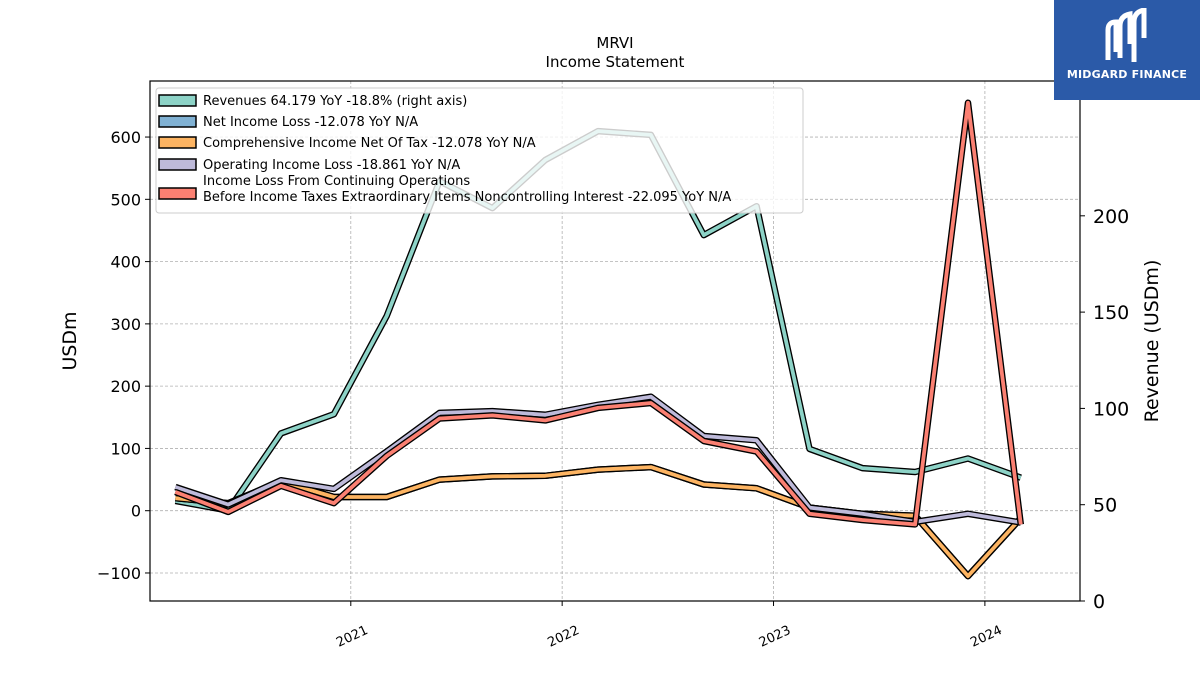 The width and height of the screenshot is (1200, 675). Describe the element at coordinates (119, 573) in the screenshot. I see `y-tick-label: −100` at that location.